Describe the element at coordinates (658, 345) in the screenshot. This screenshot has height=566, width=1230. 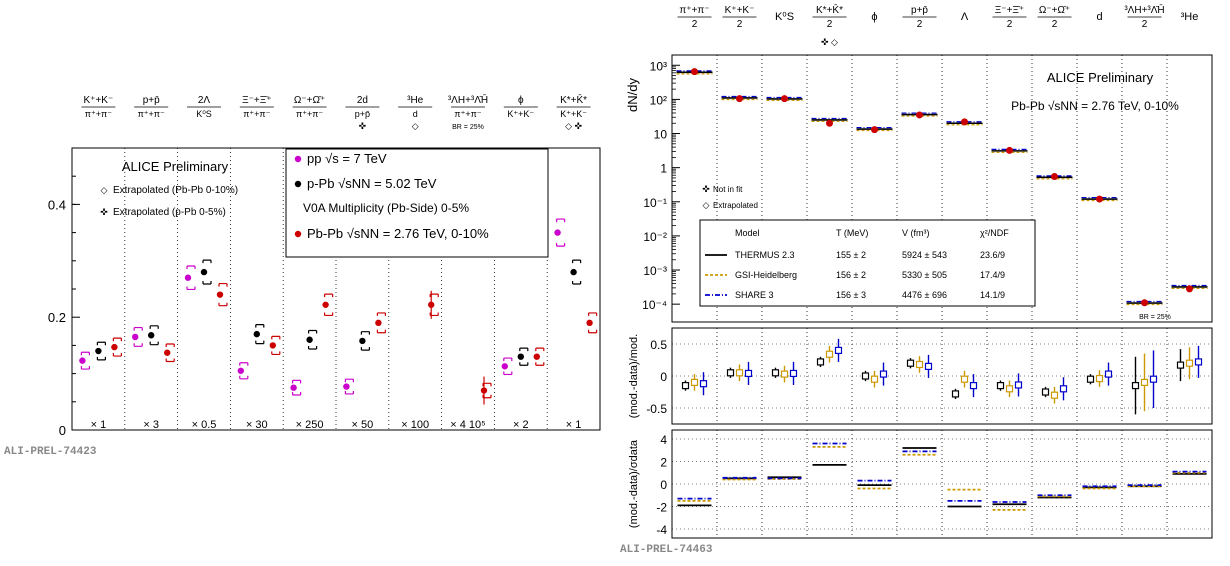
I see `right-mid-y-tick-label: 0.5` at that location.